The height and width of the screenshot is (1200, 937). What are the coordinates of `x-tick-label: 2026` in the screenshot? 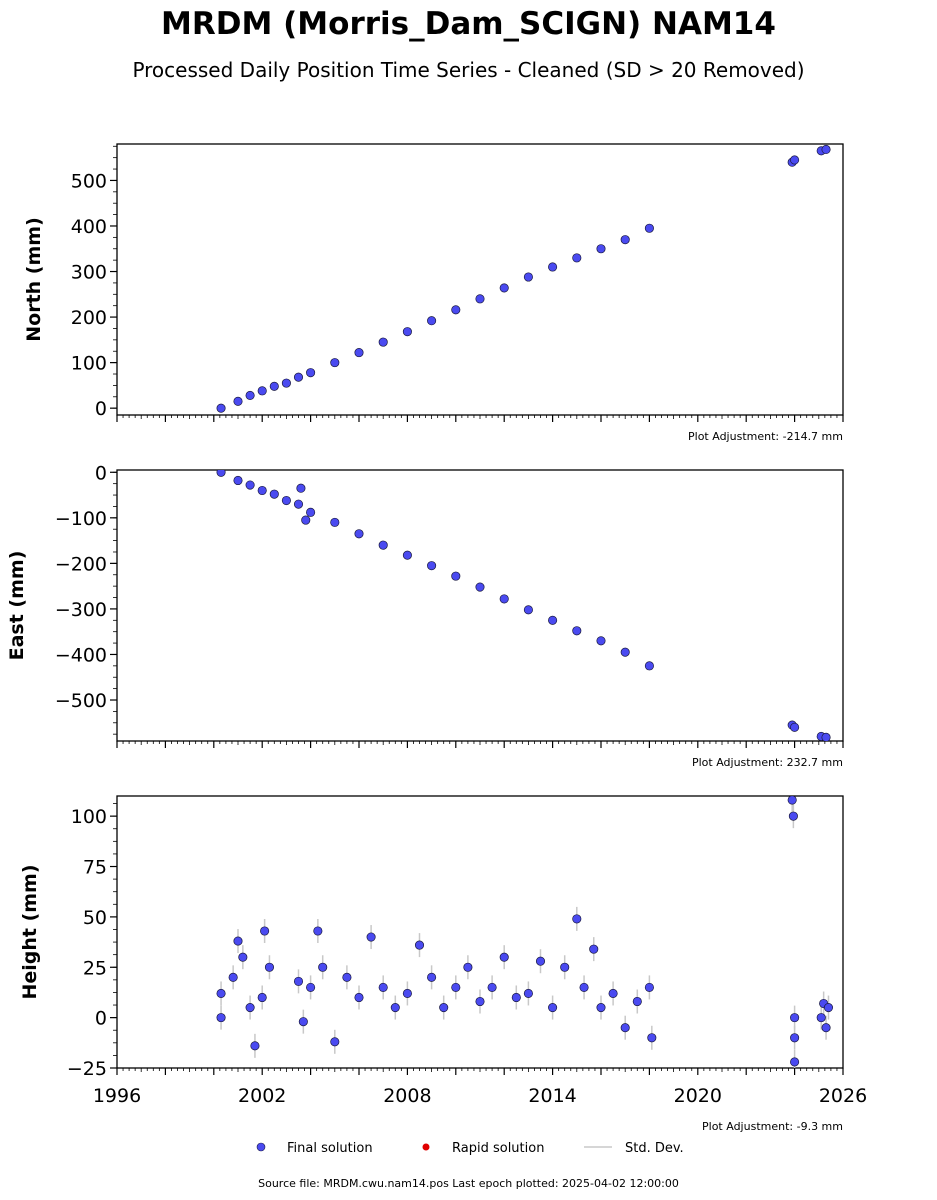 It's located at (843, 1096).